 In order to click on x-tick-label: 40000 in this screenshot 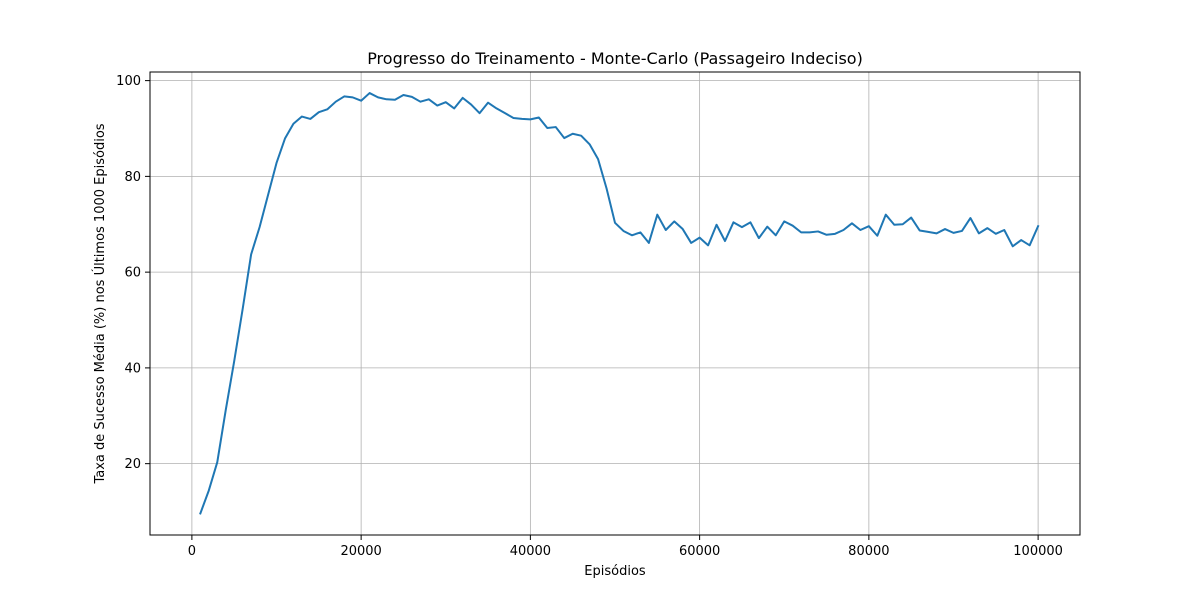, I will do `click(530, 551)`.